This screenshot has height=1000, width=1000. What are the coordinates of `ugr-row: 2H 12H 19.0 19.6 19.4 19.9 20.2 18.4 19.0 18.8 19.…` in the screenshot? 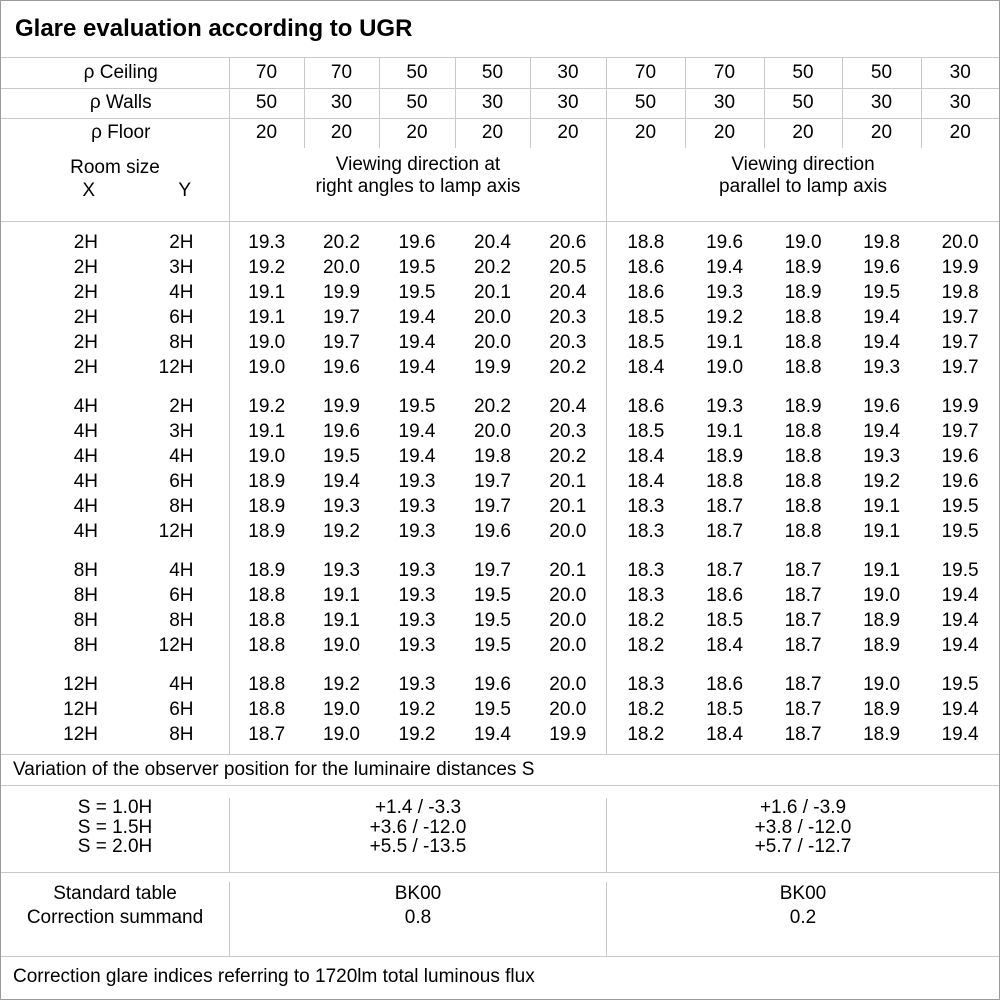 It's located at (500, 367).